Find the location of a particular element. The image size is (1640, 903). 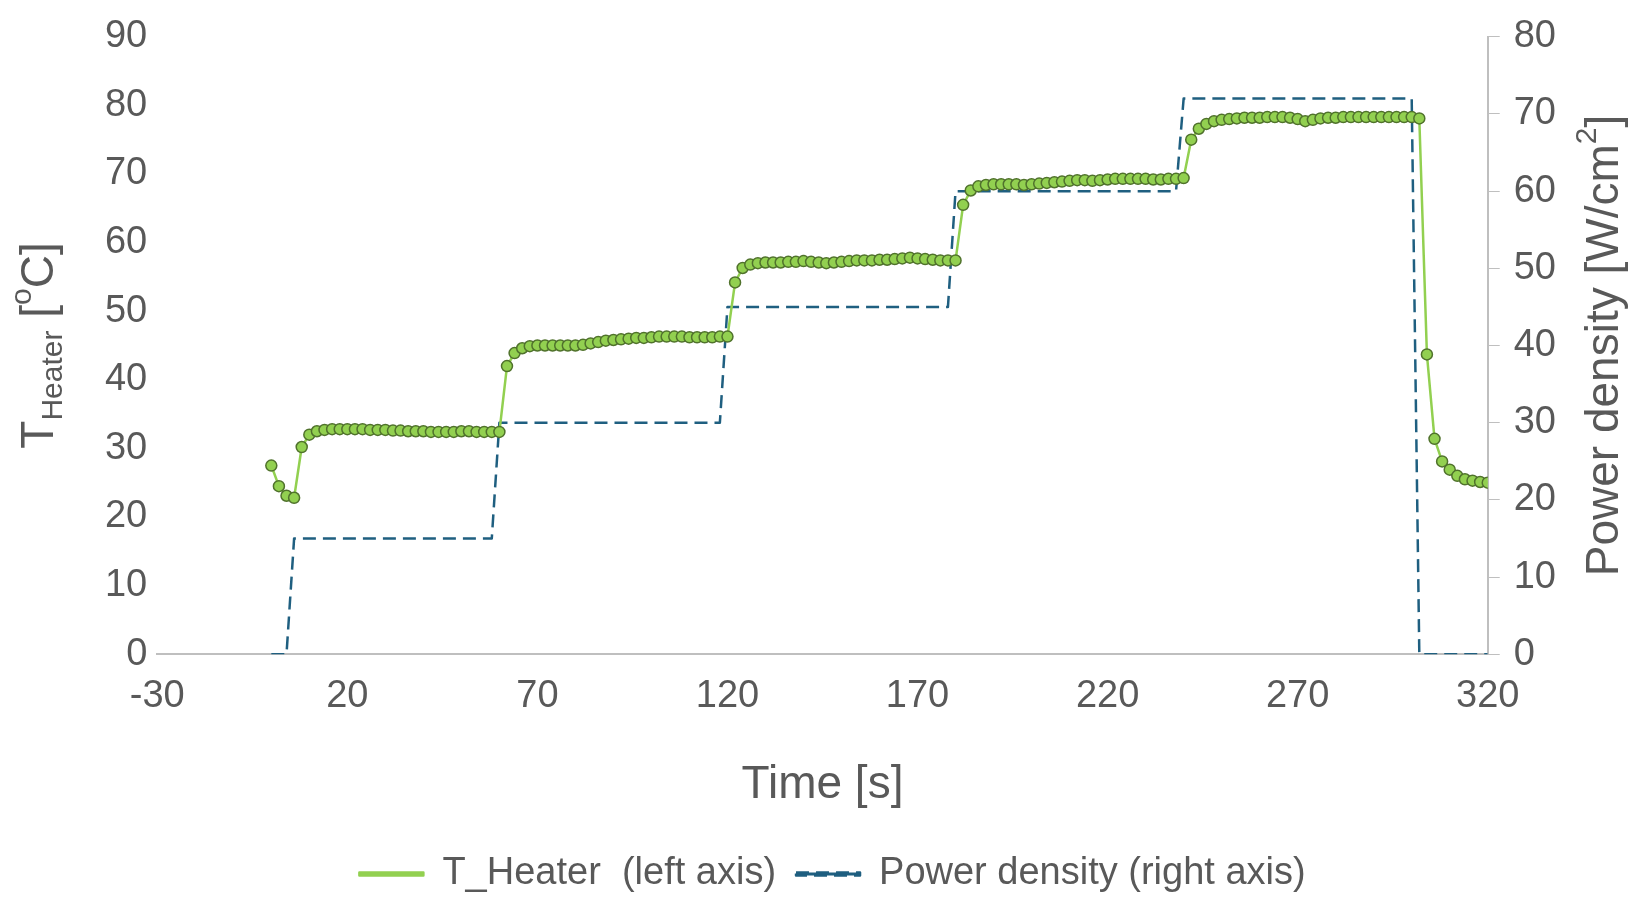

x-tick-label: 70 is located at coordinates (537, 694).